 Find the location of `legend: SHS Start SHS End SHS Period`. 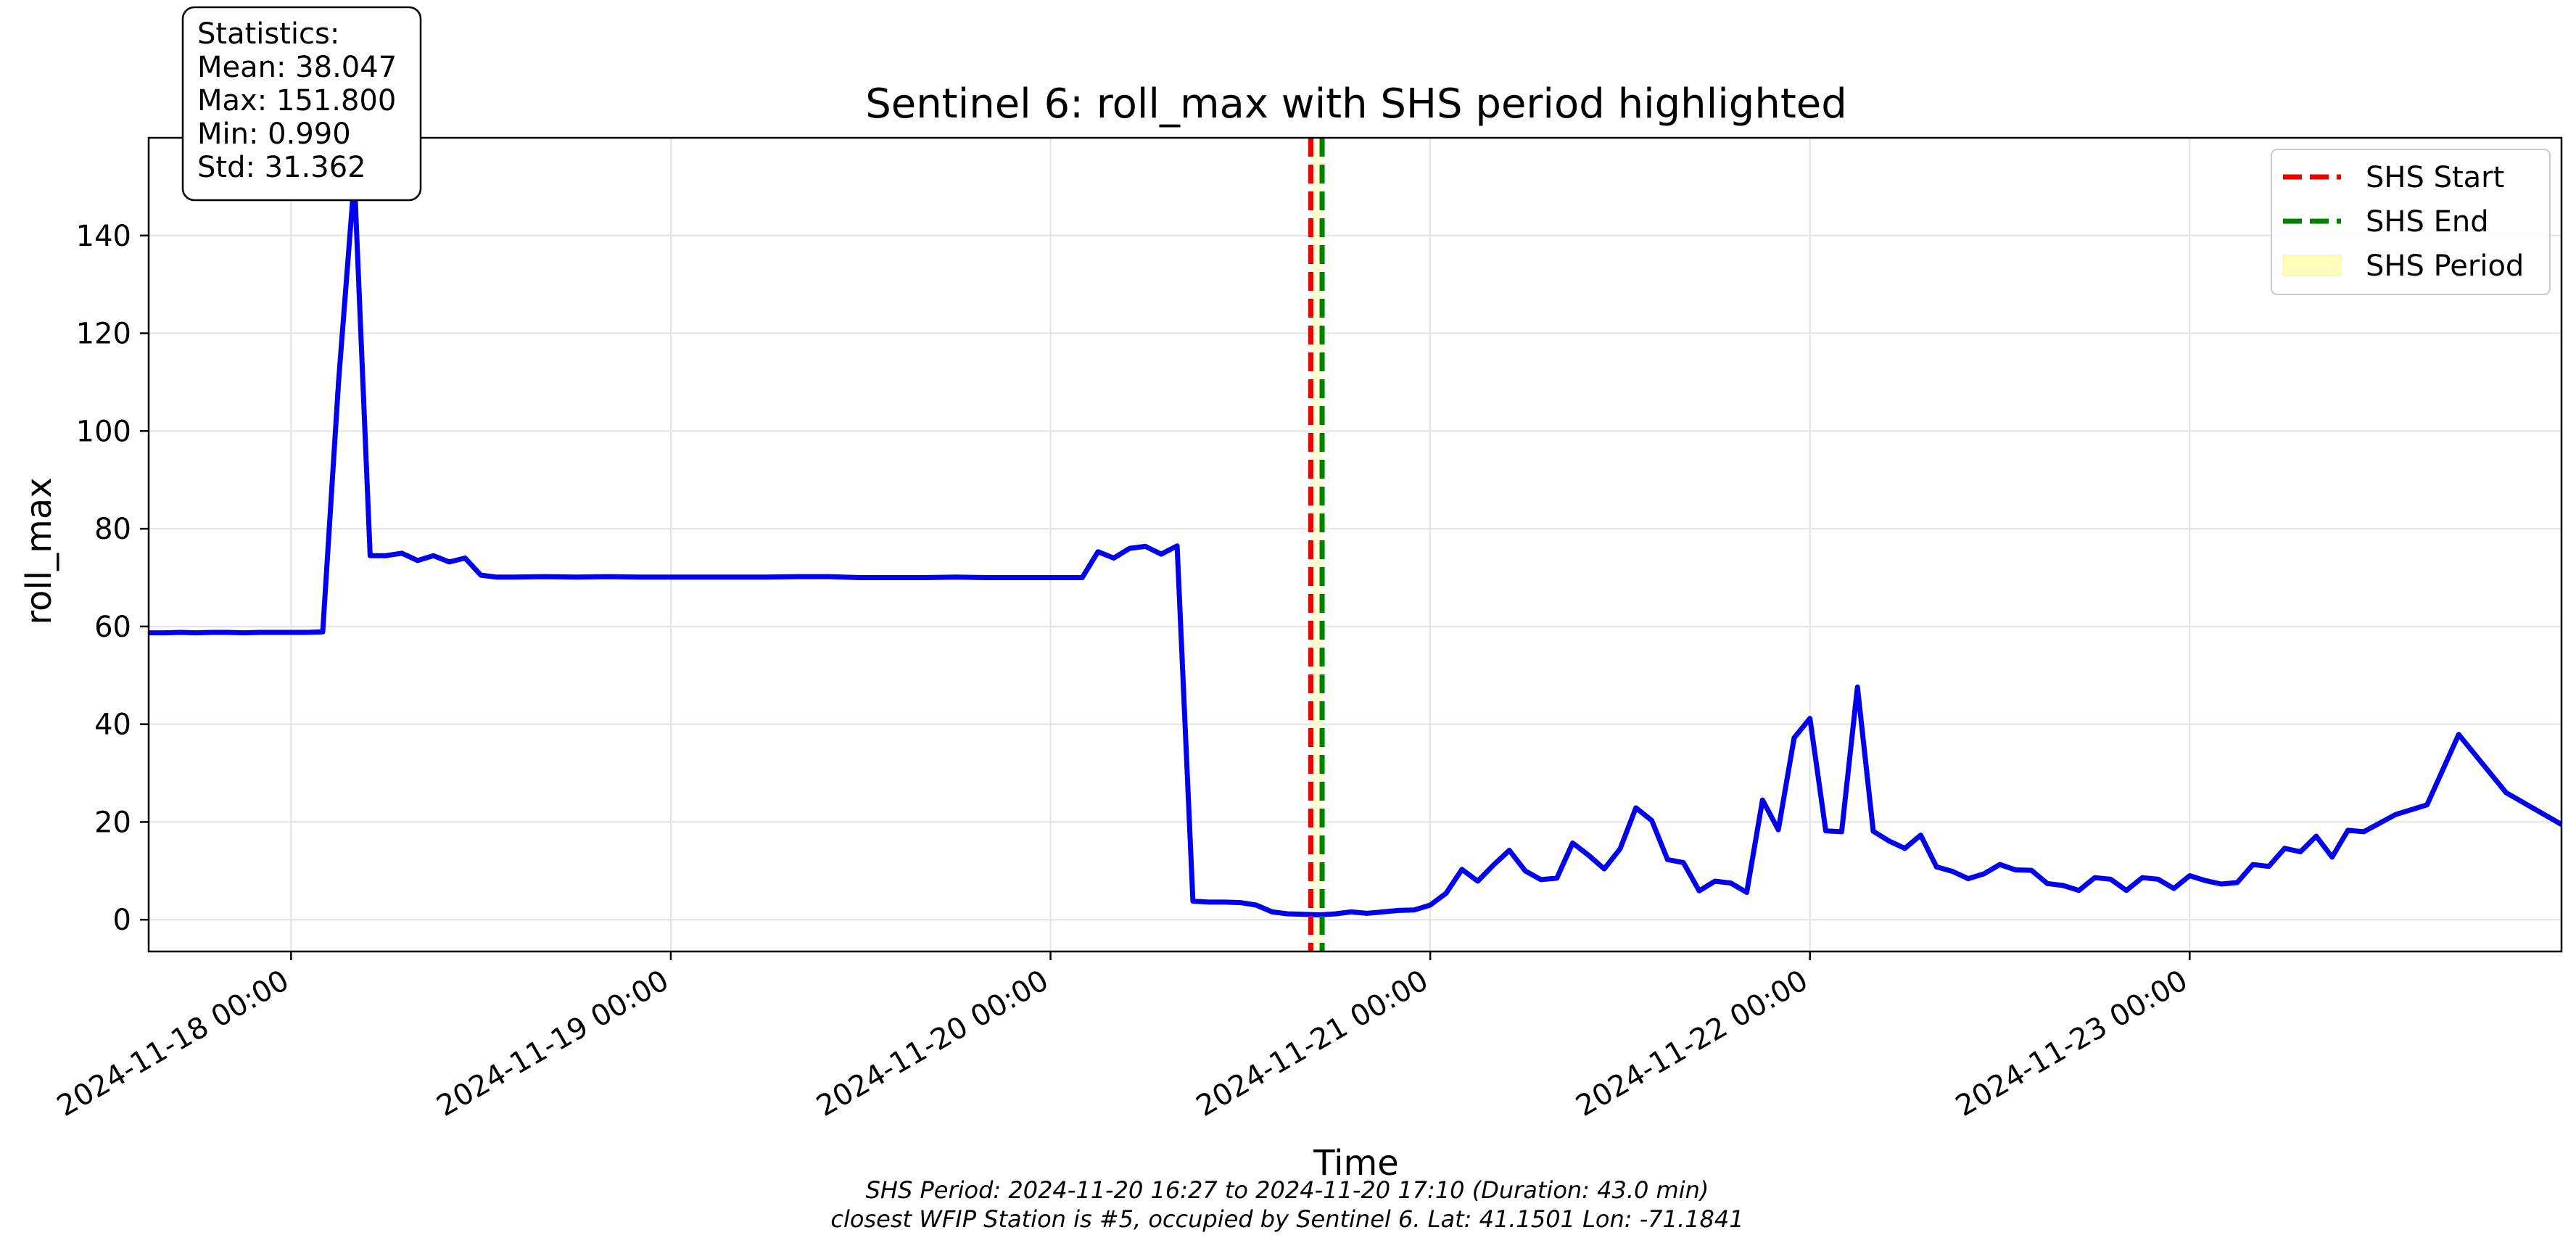

legend: SHS Start SHS End SHS Period is located at coordinates (2411, 222).